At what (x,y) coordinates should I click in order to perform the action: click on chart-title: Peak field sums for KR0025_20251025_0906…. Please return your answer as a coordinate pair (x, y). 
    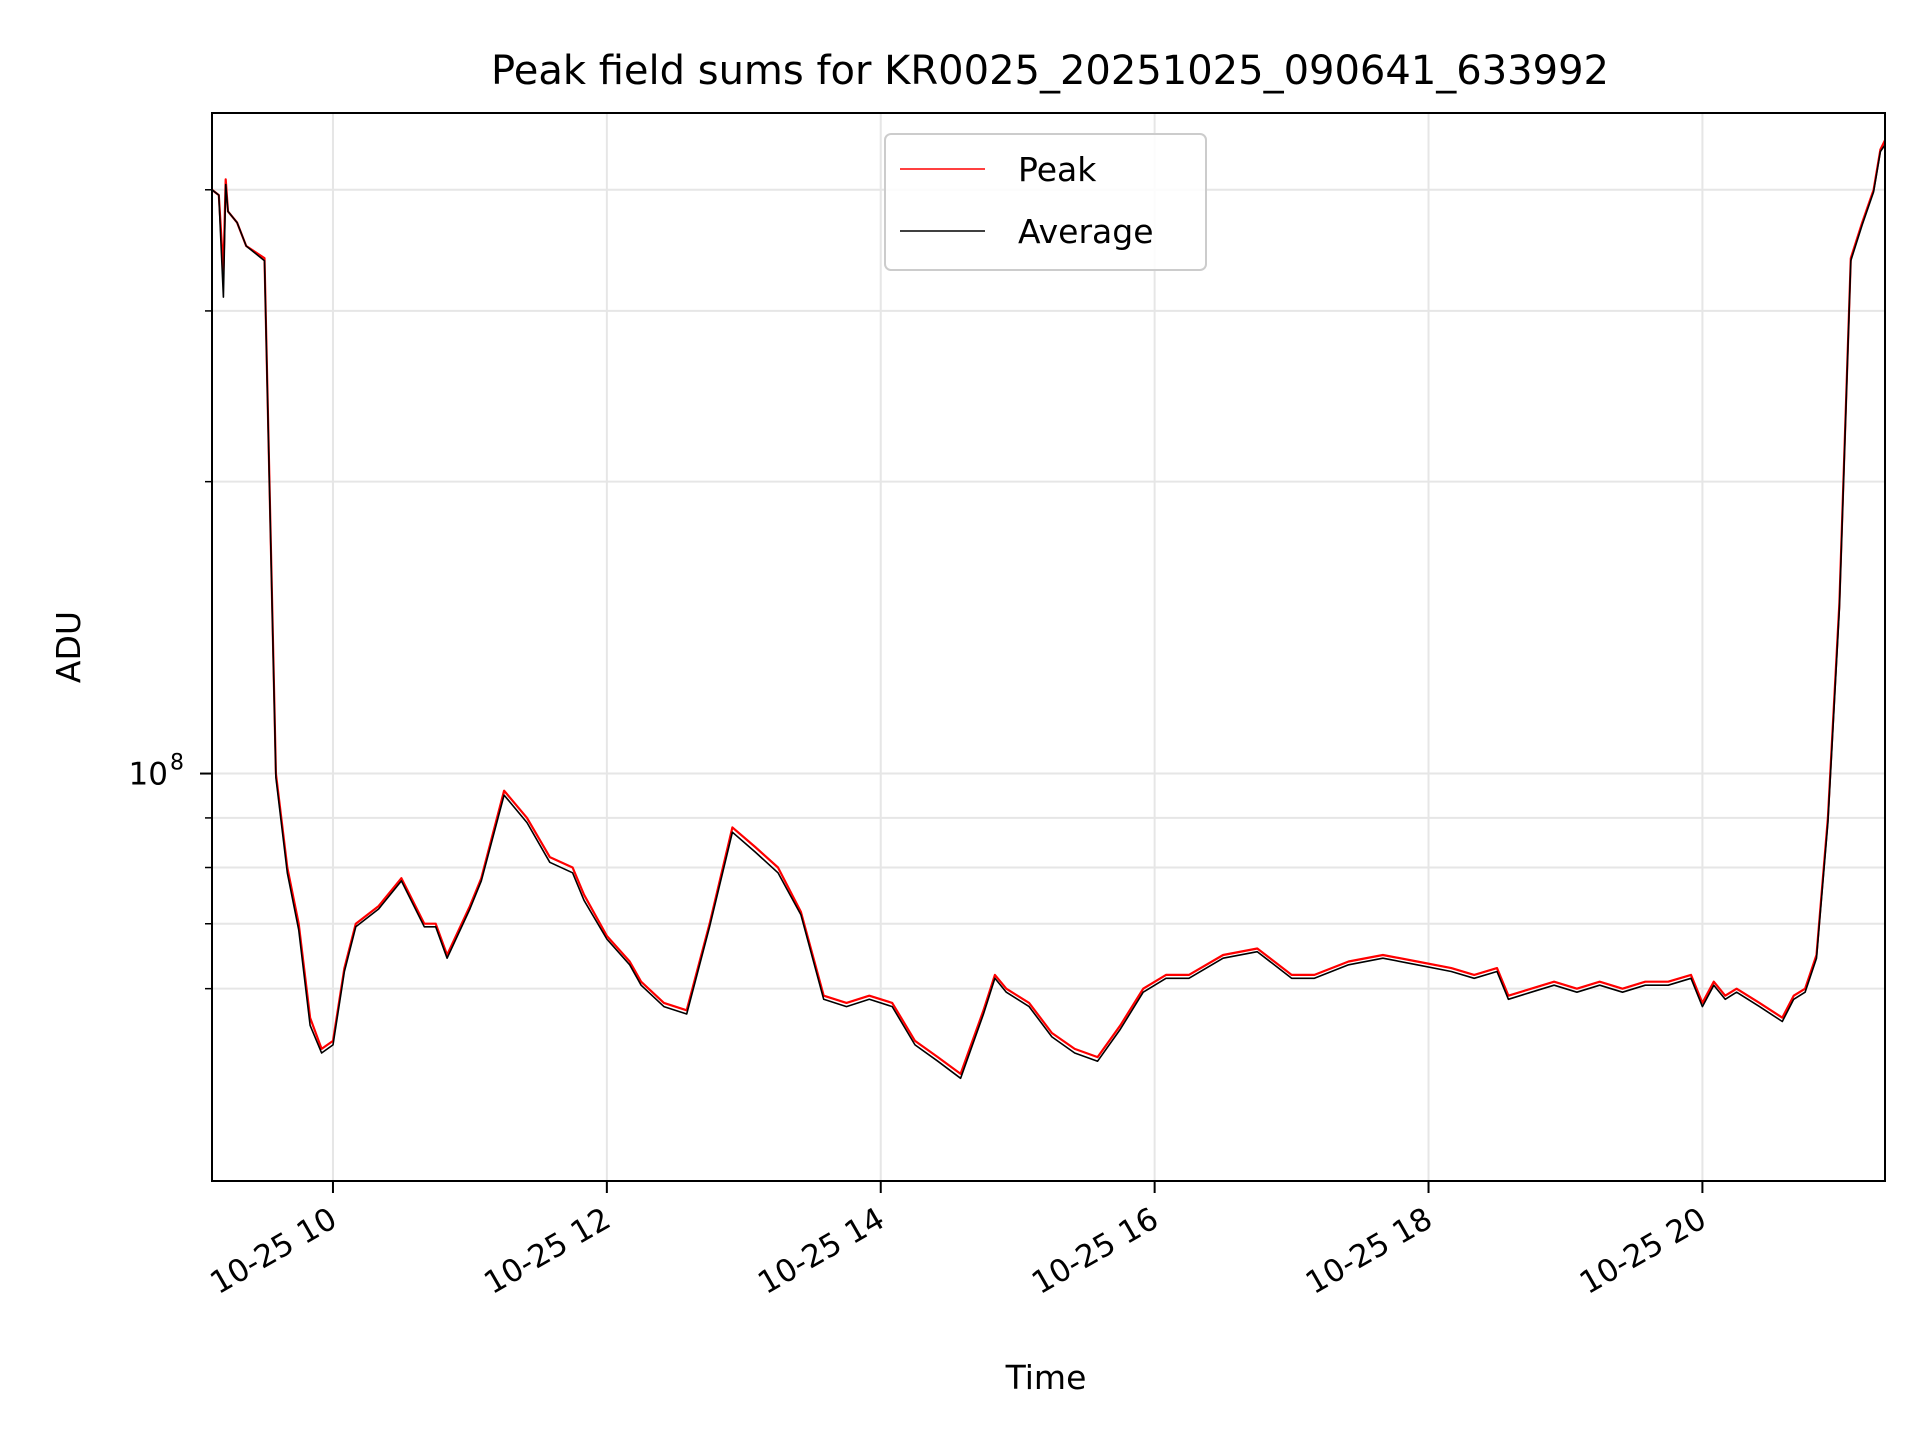
    Looking at the image, I should click on (1050, 71).